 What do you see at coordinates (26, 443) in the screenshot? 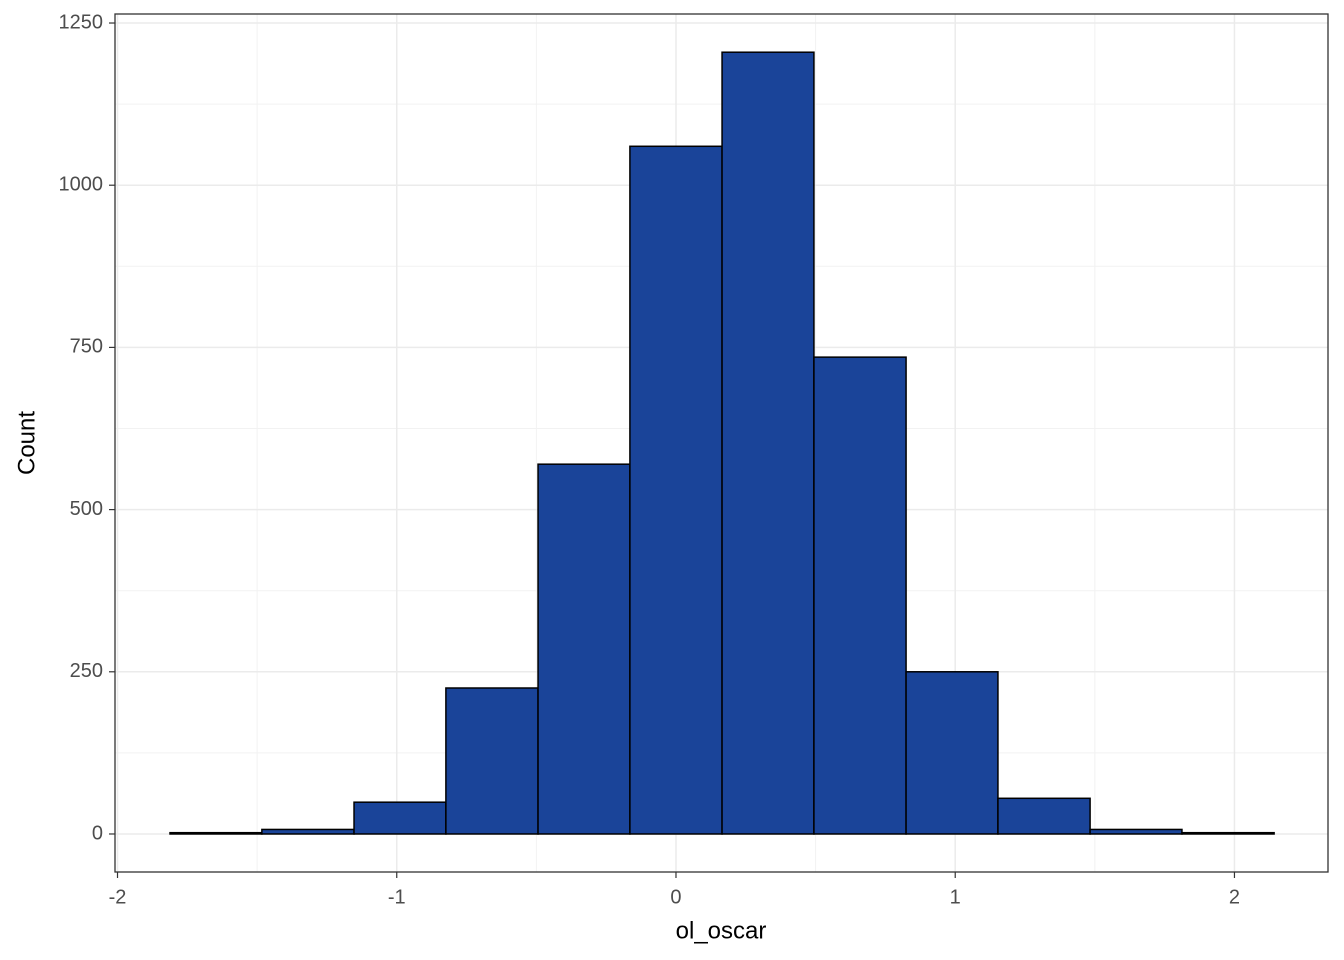
I see `y-axis-title: Count` at bounding box center [26, 443].